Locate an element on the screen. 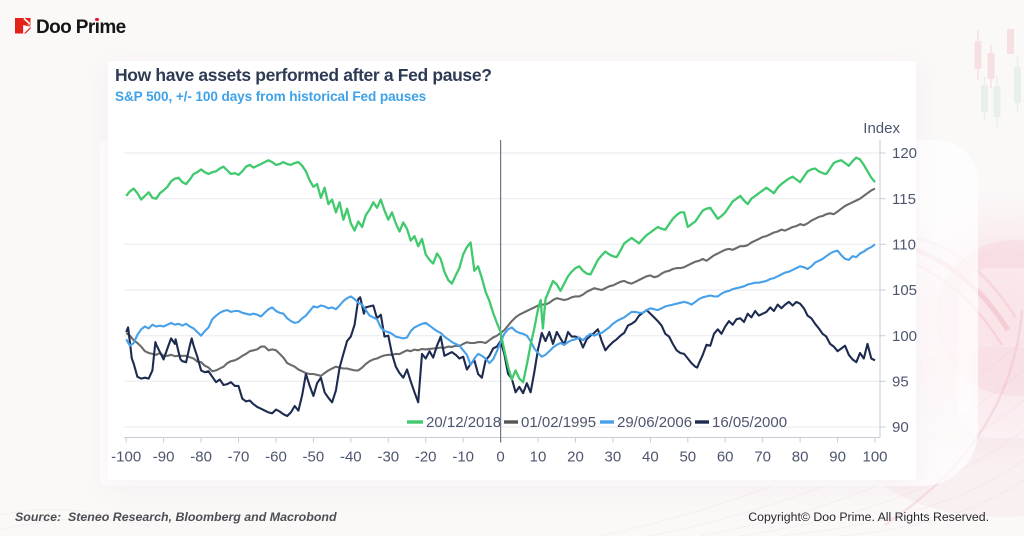 The height and width of the screenshot is (536, 1024). svg-text: -20 is located at coordinates (426, 457).